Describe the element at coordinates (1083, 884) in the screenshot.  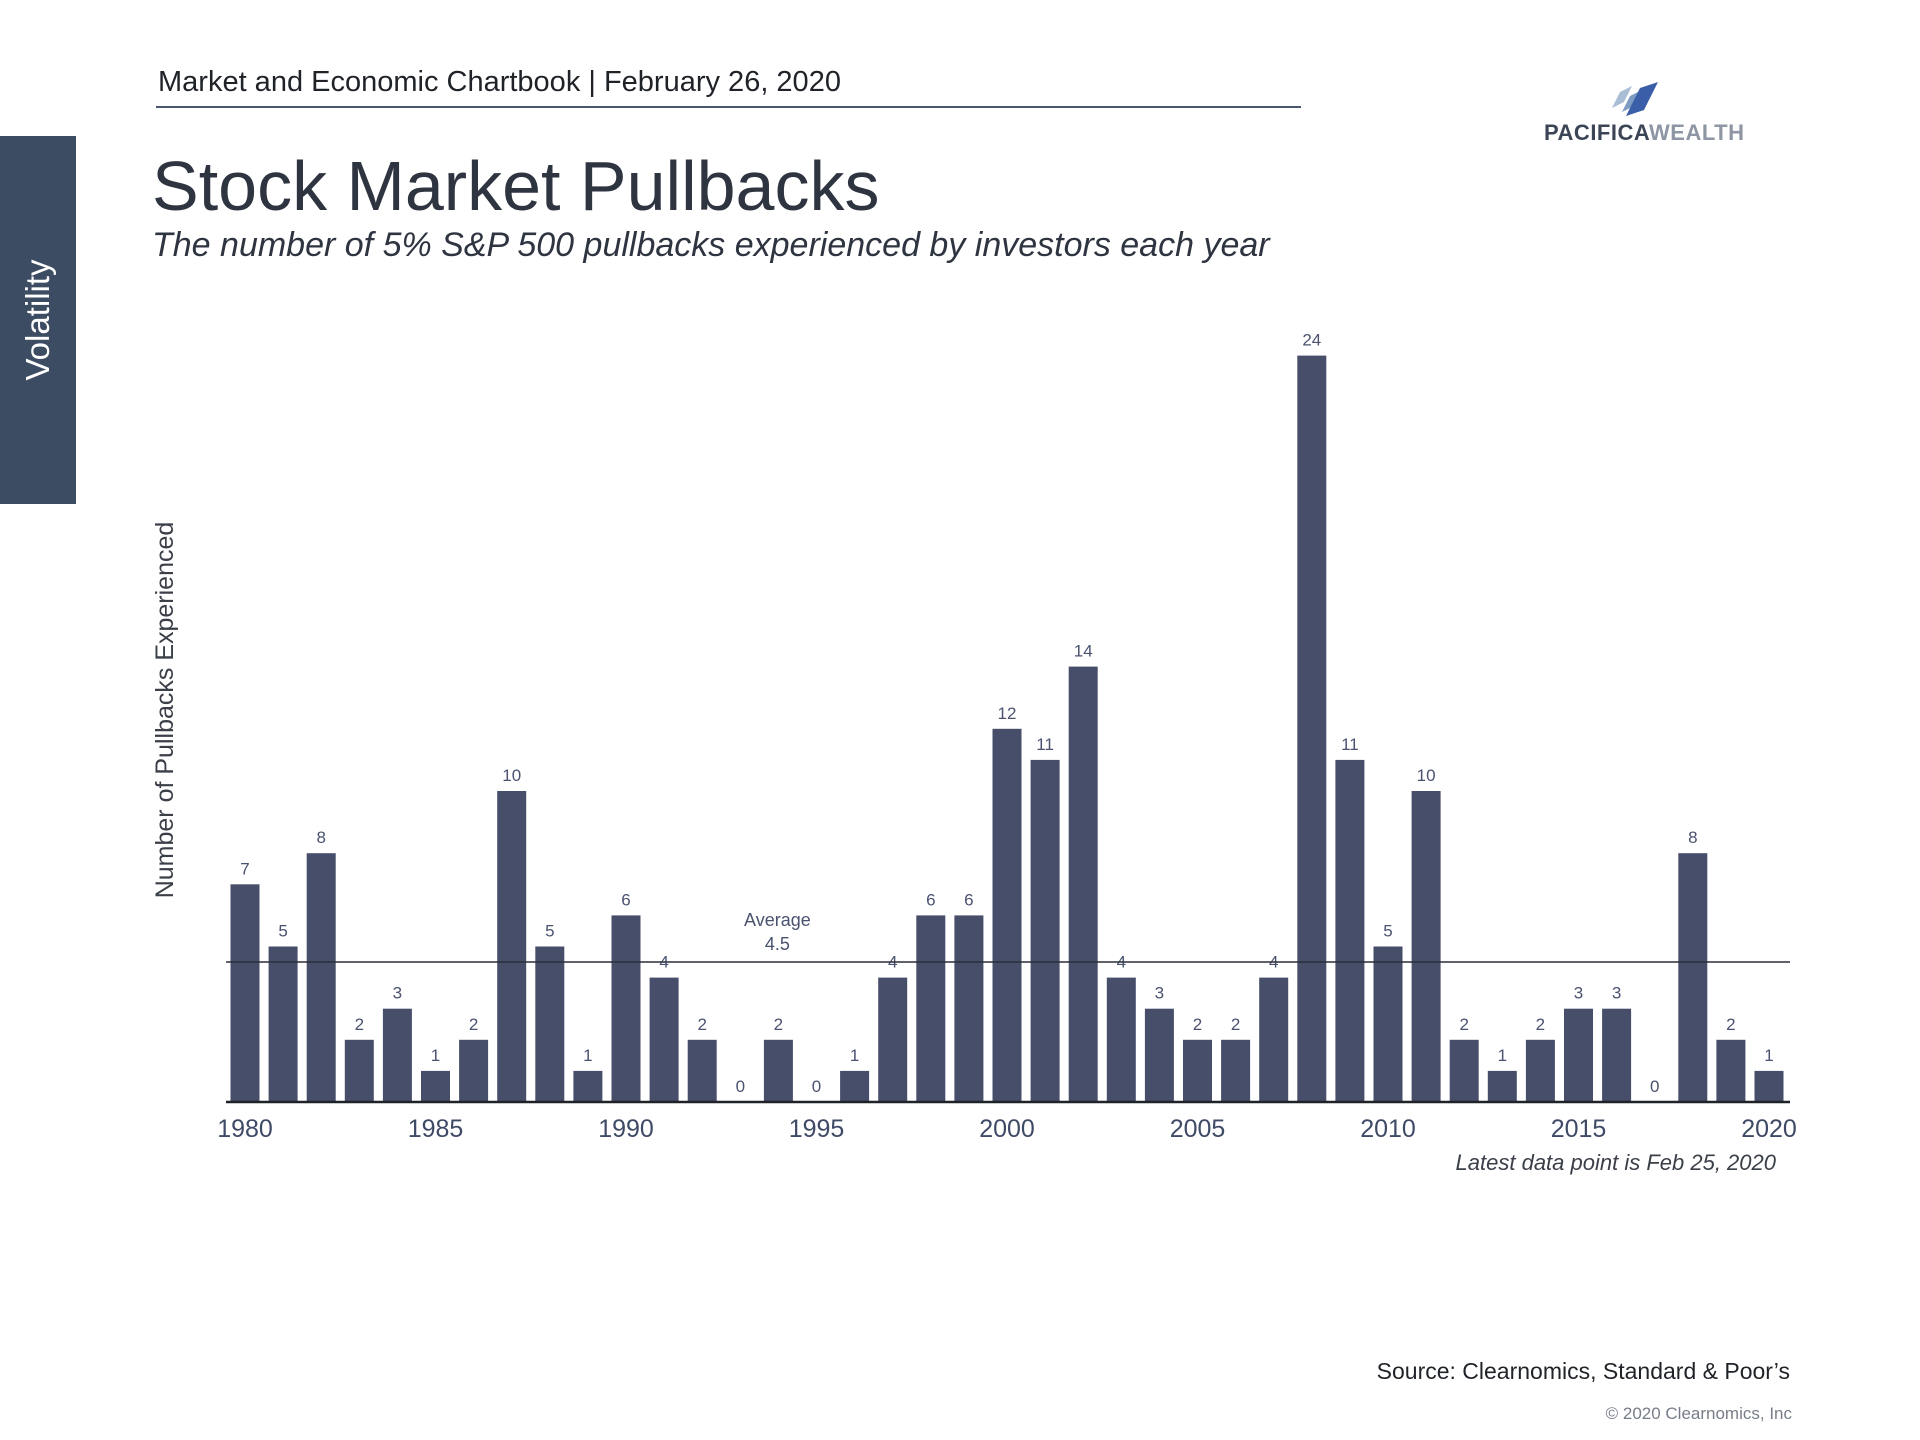
I see `bar-2002` at that location.